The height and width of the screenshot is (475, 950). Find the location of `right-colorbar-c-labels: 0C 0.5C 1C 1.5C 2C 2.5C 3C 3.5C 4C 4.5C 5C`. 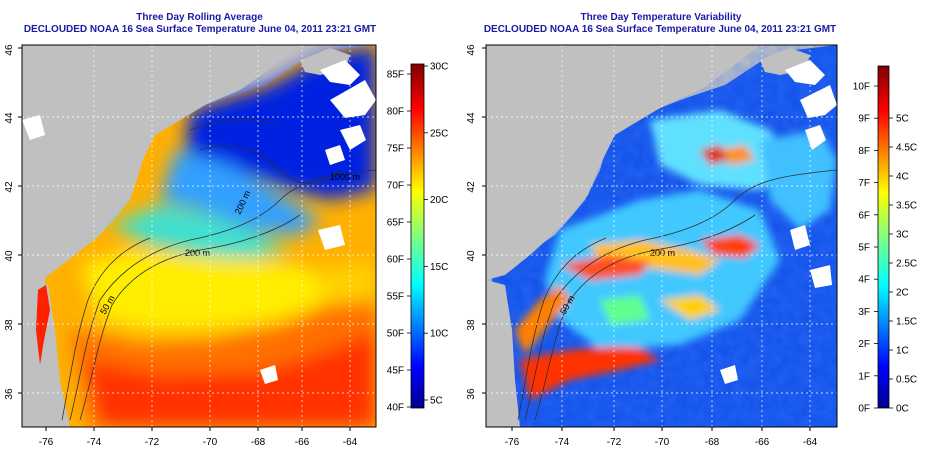

right-colorbar-c-labels: 0C 0.5C 1C 1.5C 2C 2.5C 3C 3.5C 4C 4.5C 5C is located at coordinates (903, 264).